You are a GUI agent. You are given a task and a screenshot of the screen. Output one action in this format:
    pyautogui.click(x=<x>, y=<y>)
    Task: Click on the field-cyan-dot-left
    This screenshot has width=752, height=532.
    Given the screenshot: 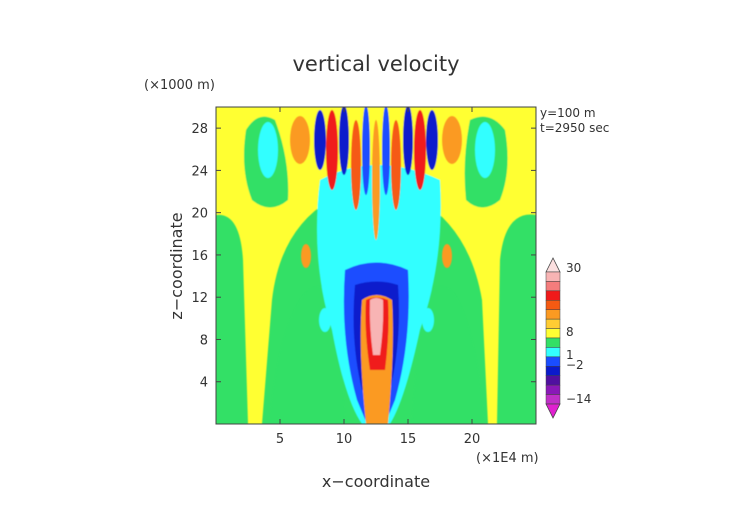 What is the action you would take?
    pyautogui.click(x=325, y=320)
    